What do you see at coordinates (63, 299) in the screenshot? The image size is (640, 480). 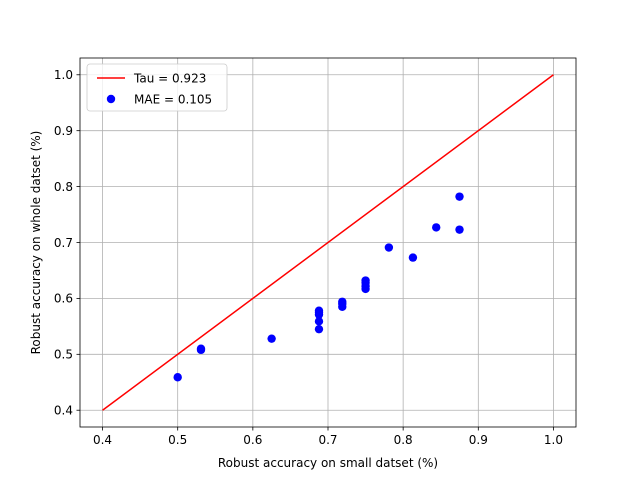 I see `y-tick-label: 0.6` at bounding box center [63, 299].